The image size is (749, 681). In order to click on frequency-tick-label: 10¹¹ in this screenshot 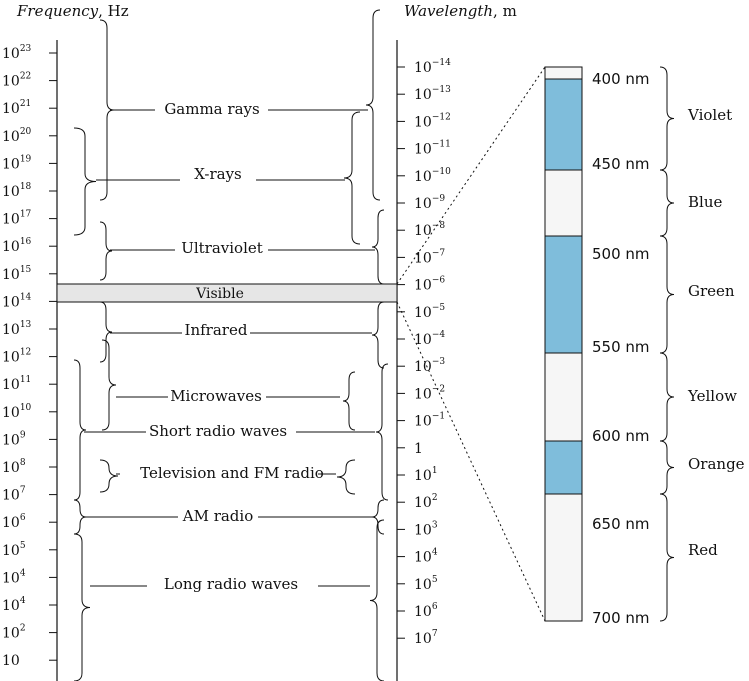, I will do `click(16, 384)`.